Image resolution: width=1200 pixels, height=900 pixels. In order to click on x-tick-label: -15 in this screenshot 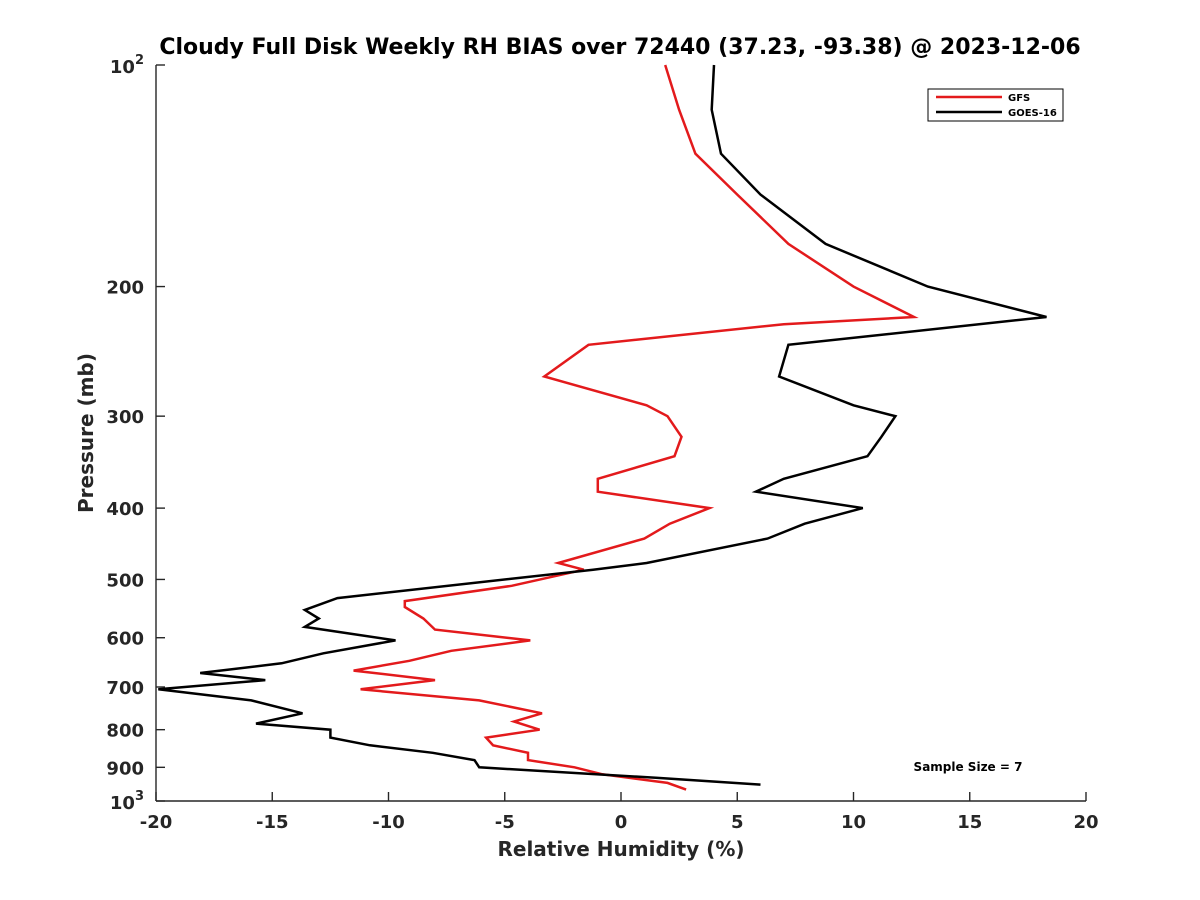, I will do `click(272, 822)`.